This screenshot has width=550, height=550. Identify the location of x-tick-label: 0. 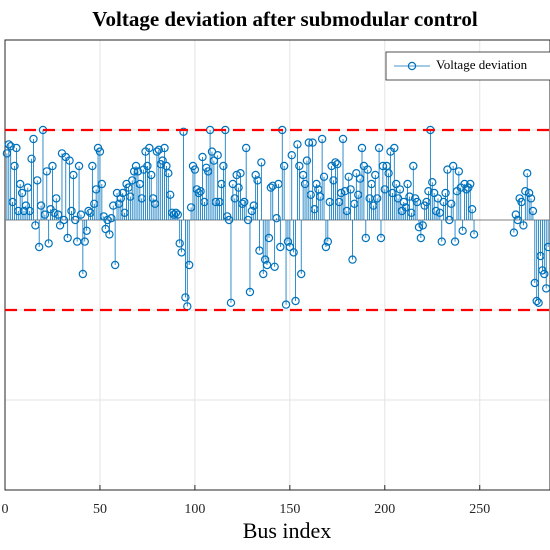
(5, 509).